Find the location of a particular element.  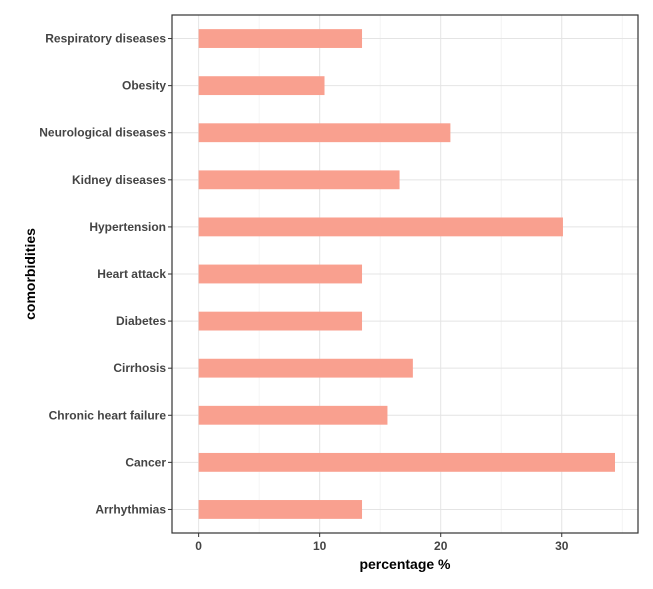

y-tick-label: Diabetes is located at coordinates (141, 321).